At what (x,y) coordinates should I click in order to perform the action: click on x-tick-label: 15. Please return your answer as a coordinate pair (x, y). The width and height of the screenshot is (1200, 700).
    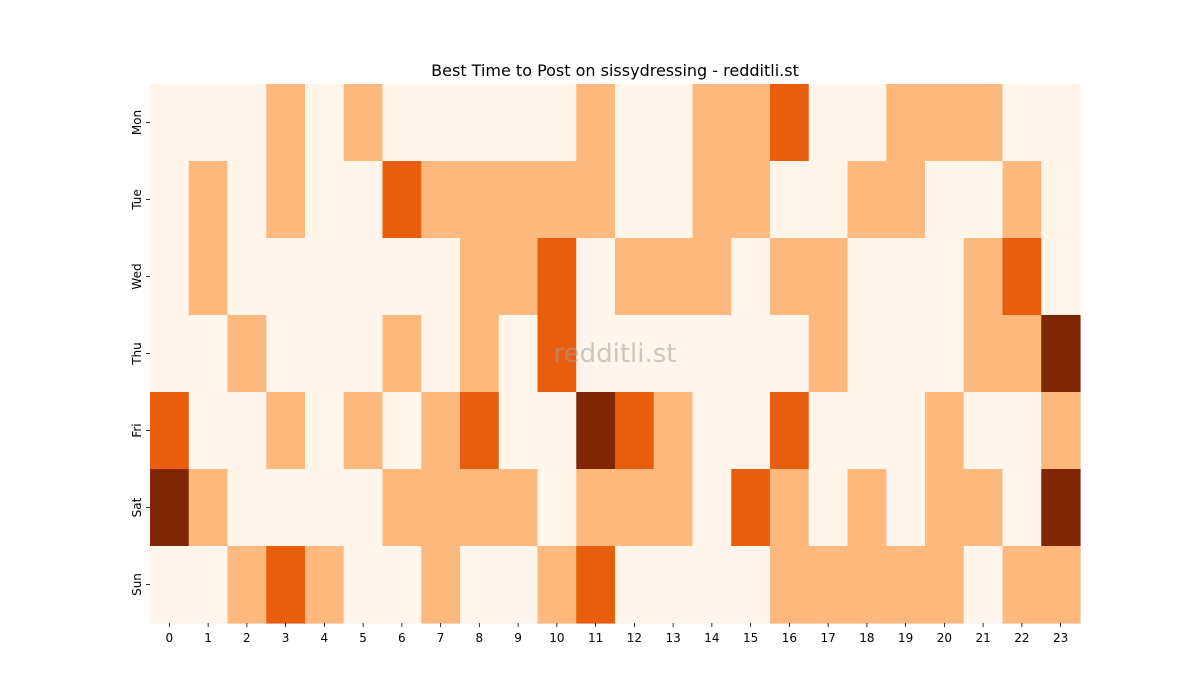
    Looking at the image, I should click on (750, 638).